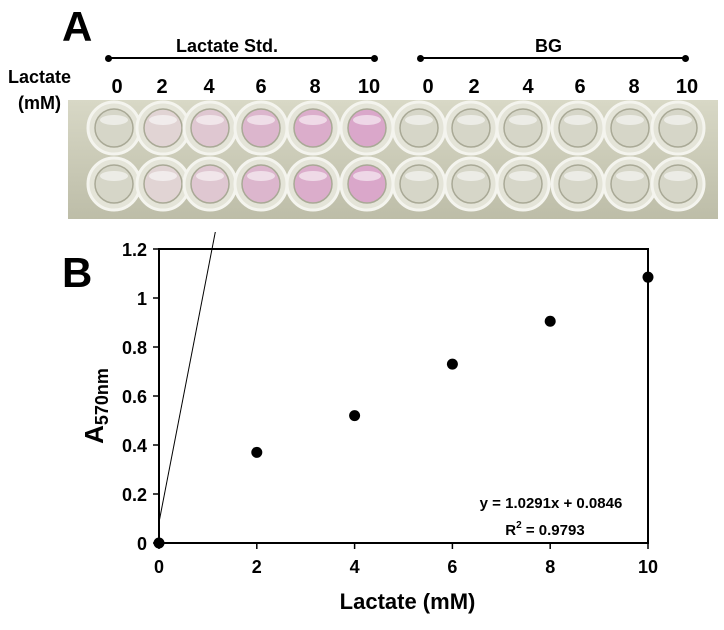 The height and width of the screenshot is (630, 724). I want to click on group-title-lactate-std: Lactate Std., so click(227, 46).